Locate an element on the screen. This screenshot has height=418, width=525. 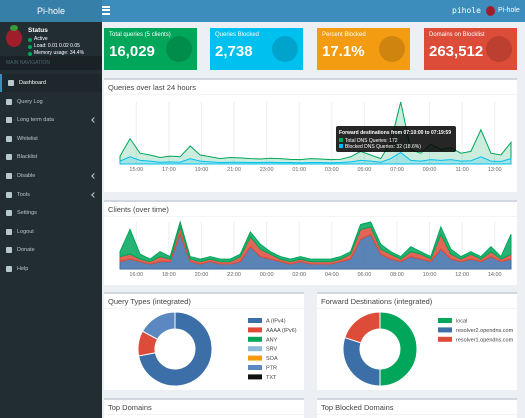
panel-title: Queries over last 24 hours is located at coordinates (152, 87).